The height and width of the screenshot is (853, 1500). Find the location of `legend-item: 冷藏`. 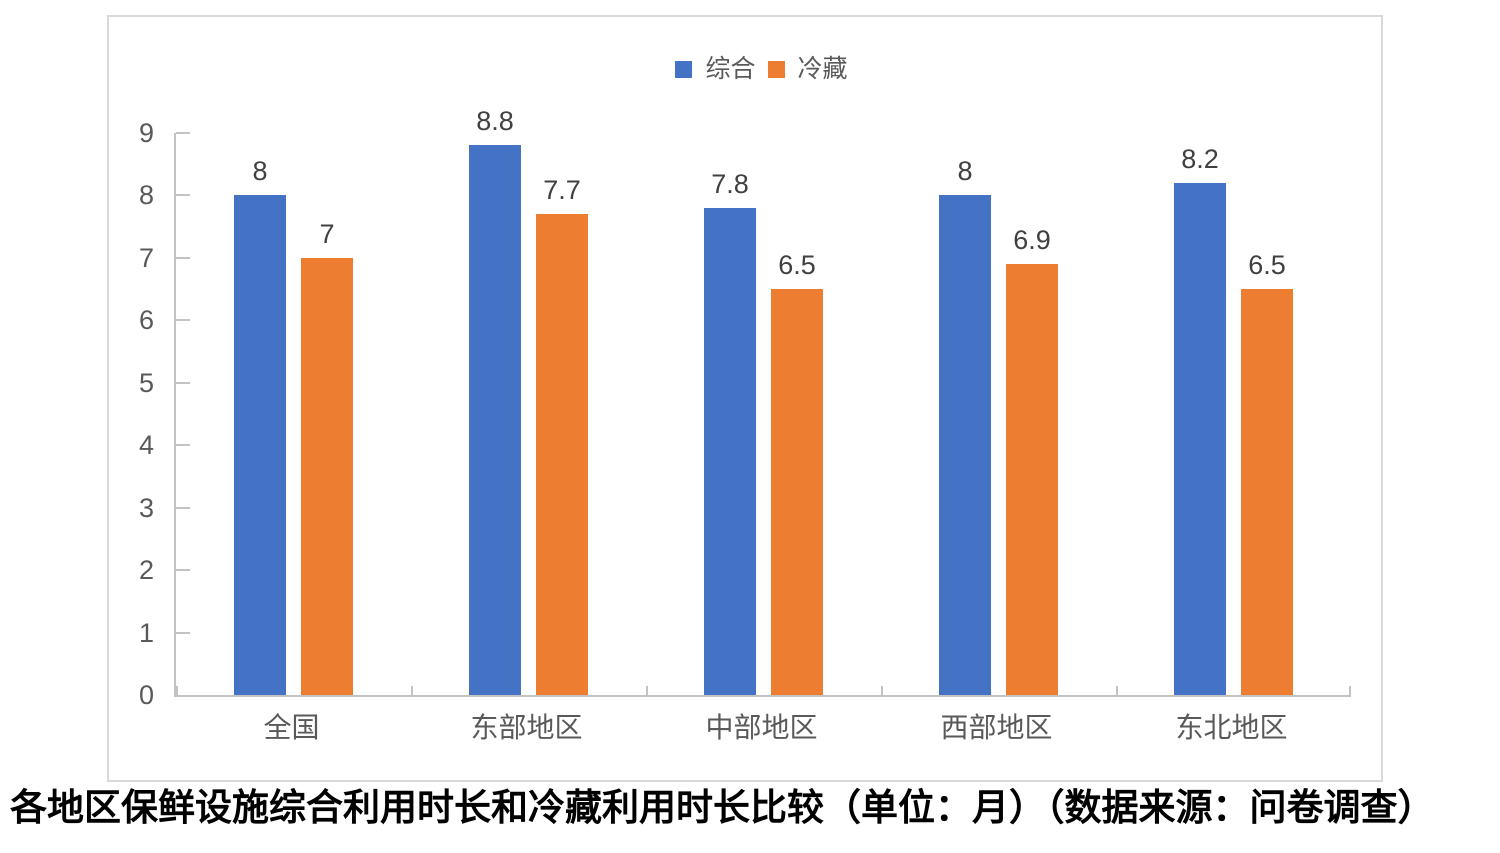

legend-item: 冷藏 is located at coordinates (807, 69).